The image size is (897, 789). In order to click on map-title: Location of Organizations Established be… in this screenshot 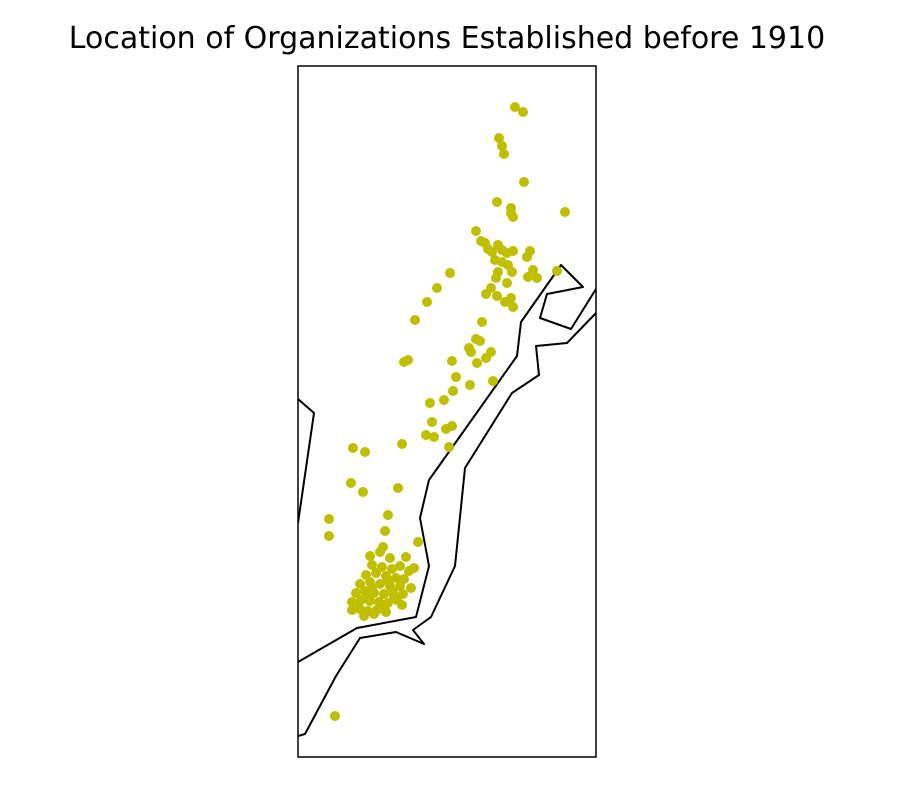, I will do `click(447, 38)`.